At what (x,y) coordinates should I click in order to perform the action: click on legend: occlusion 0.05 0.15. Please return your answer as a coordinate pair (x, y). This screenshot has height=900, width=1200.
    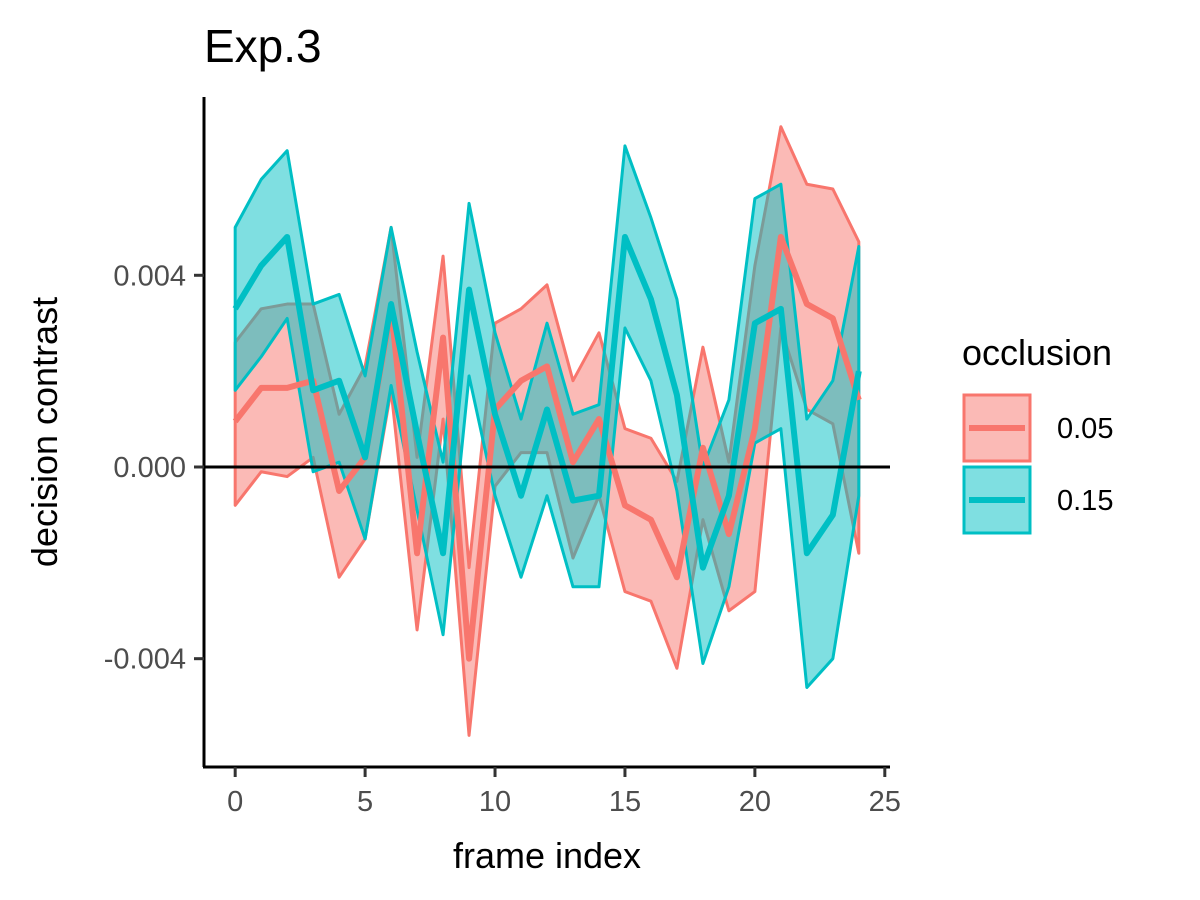
    Looking at the image, I should click on (1037, 433).